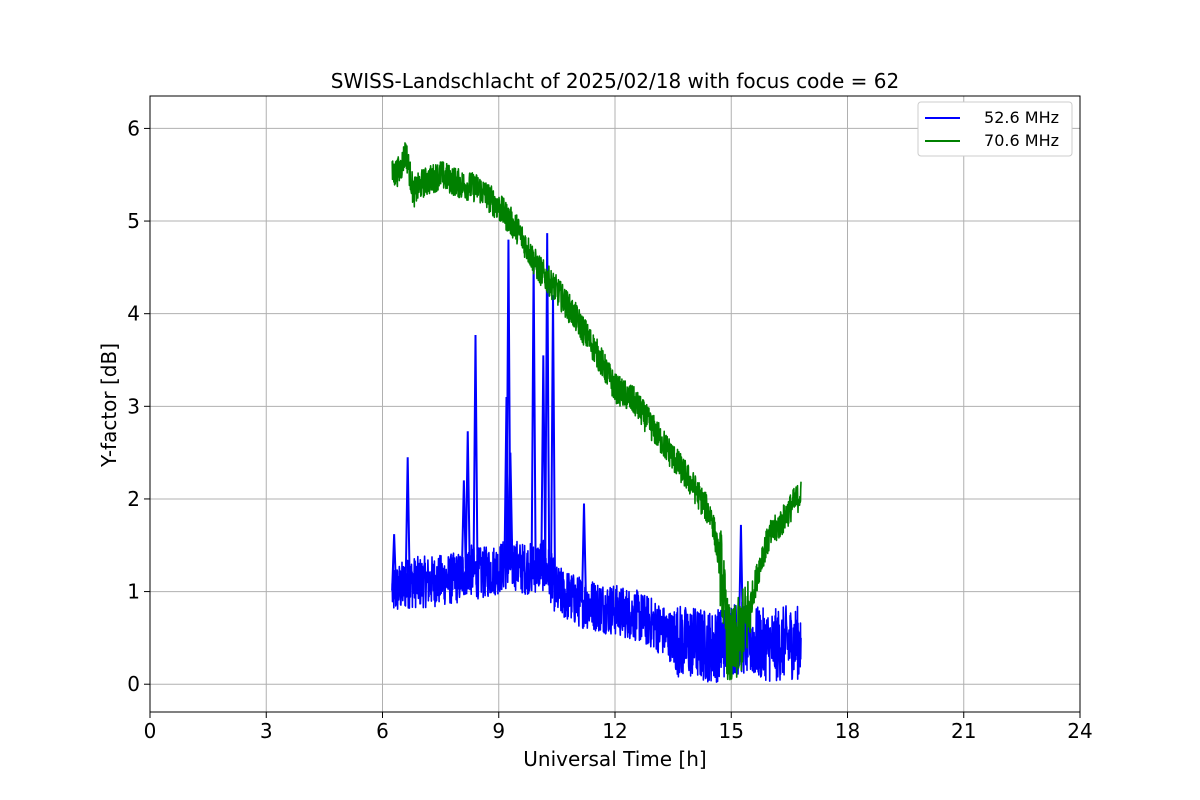  I want to click on legend-box, so click(995, 129).